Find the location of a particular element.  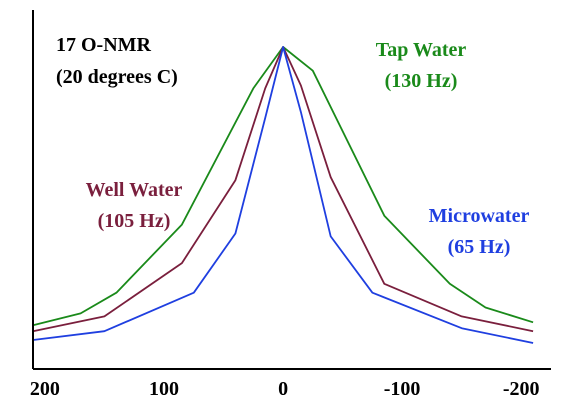

x-tick-labels: 200 100 0 -100 -200 is located at coordinates (285, 389).